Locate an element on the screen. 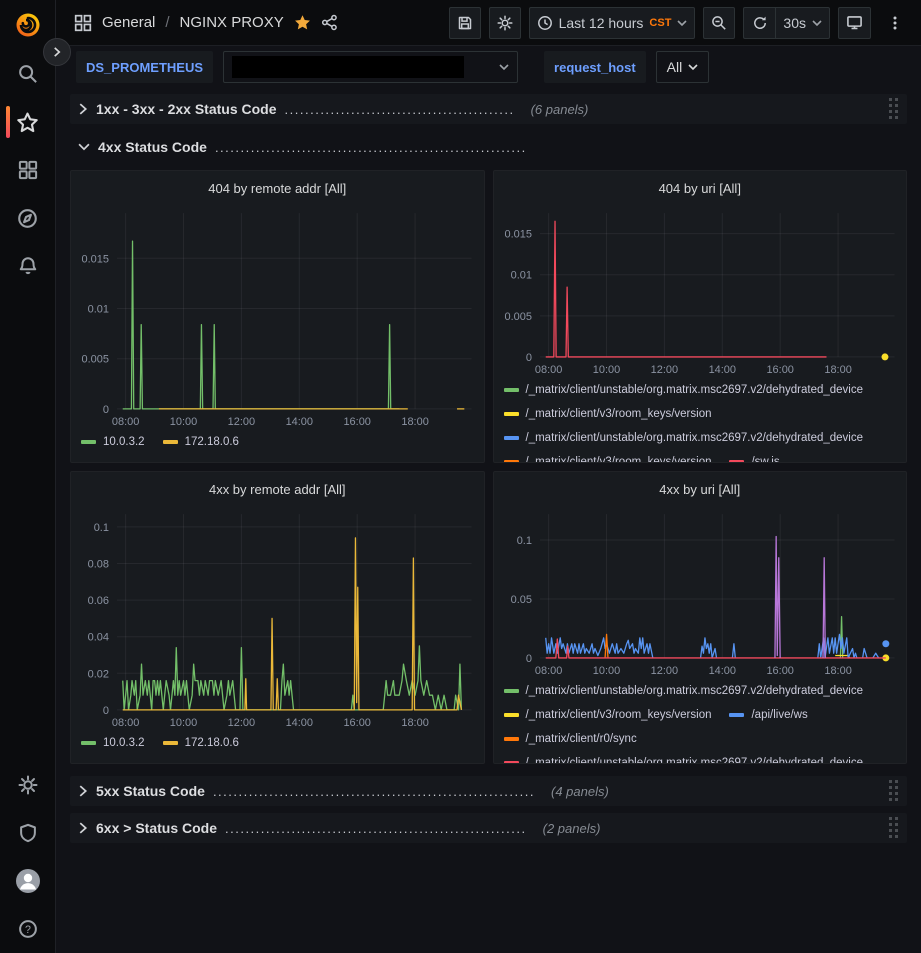 The width and height of the screenshot is (921, 953). legend-label: /api/live/ws is located at coordinates (779, 715).